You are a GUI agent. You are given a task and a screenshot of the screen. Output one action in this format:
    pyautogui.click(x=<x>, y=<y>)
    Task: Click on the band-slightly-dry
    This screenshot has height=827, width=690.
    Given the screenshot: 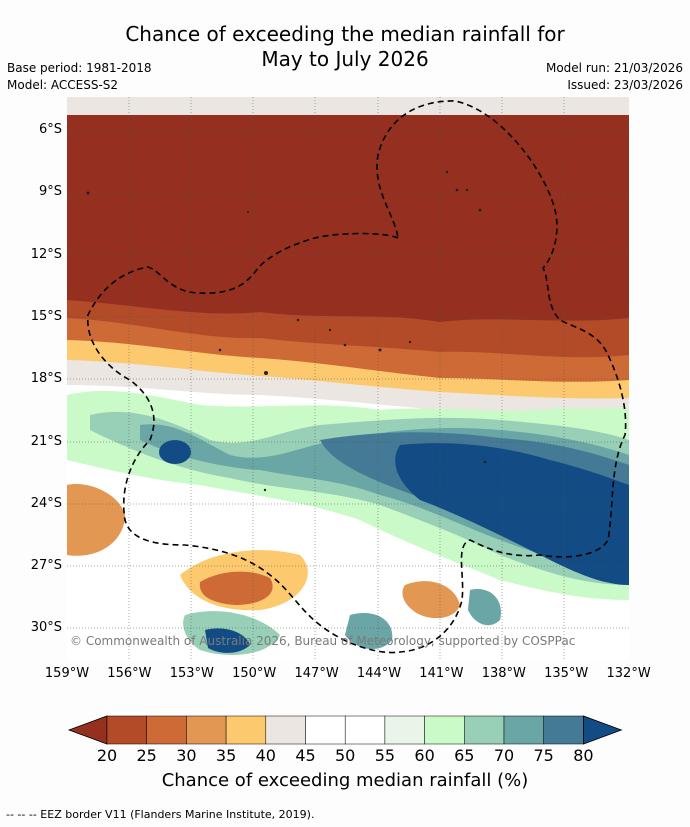 What is the action you would take?
    pyautogui.click(x=348, y=372)
    